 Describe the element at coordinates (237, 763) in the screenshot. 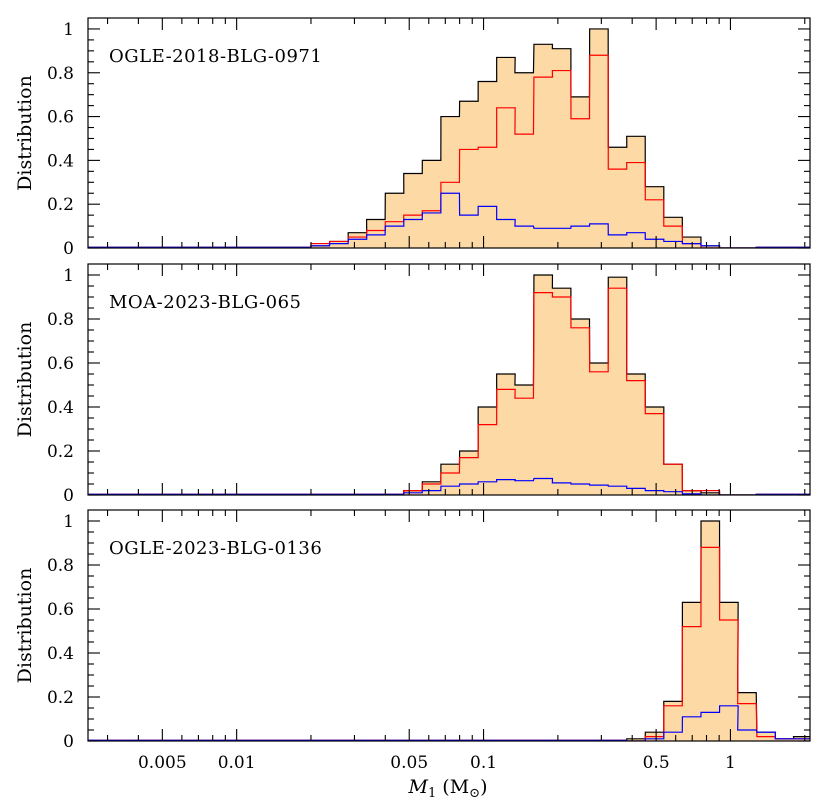

I see `x-tick-label: 0.01` at that location.